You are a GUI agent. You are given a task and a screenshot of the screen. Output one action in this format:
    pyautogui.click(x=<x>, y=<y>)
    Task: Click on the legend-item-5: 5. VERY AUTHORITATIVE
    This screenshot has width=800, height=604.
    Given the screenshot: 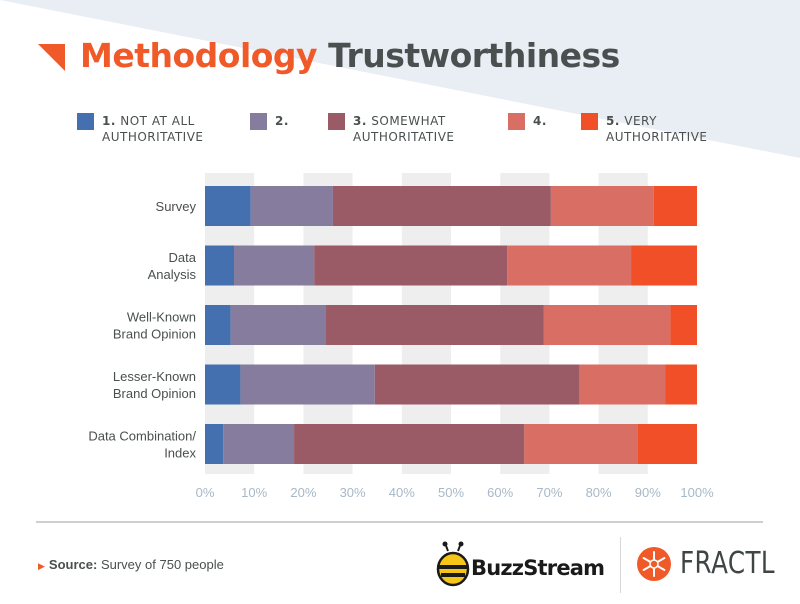 What is the action you would take?
    pyautogui.click(x=644, y=129)
    